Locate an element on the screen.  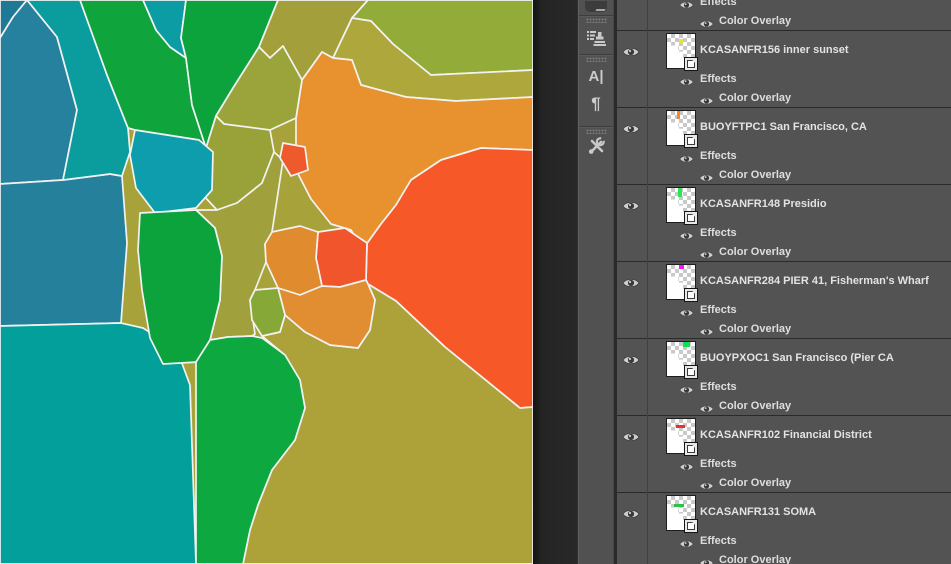
layer-row: KCASANFR148 Presidio is located at coordinates (784, 205).